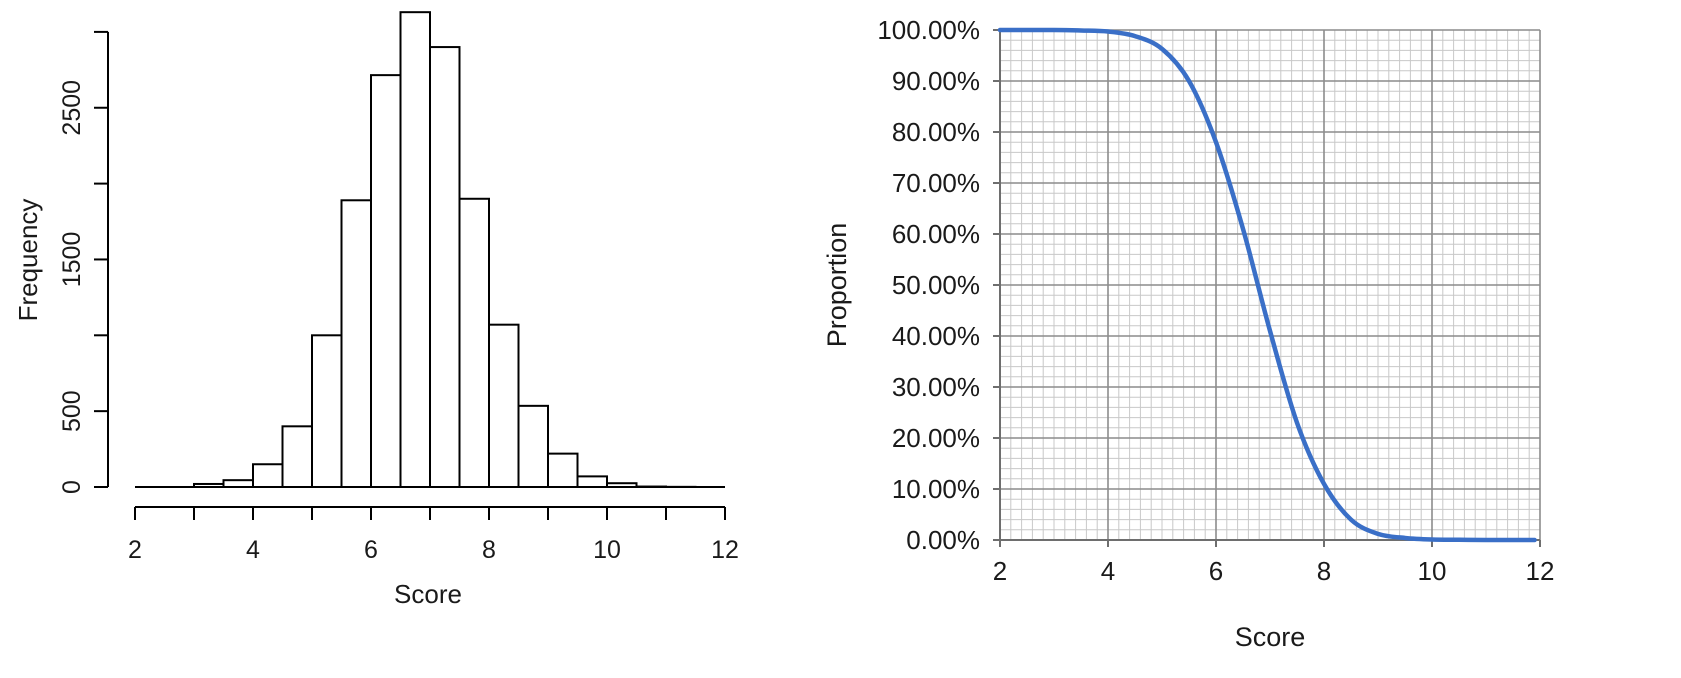  What do you see at coordinates (936, 132) in the screenshot?
I see `y-tick-label: 80.00%` at bounding box center [936, 132].